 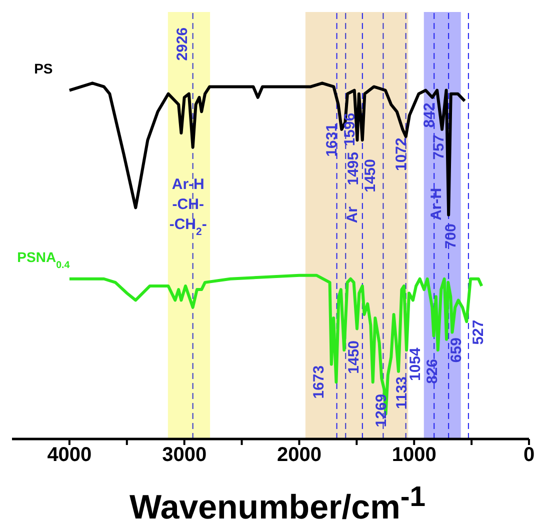 I want to click on annotation: 1673, so click(x=319, y=382).